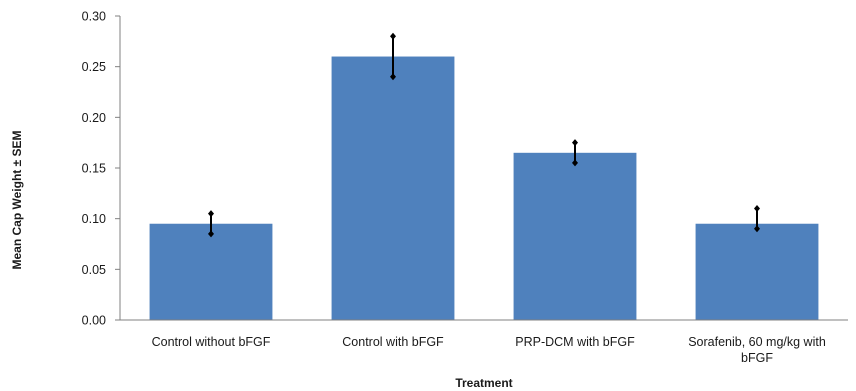 The width and height of the screenshot is (856, 391). I want to click on x-tick-label: Control without bFGF, so click(211, 342).